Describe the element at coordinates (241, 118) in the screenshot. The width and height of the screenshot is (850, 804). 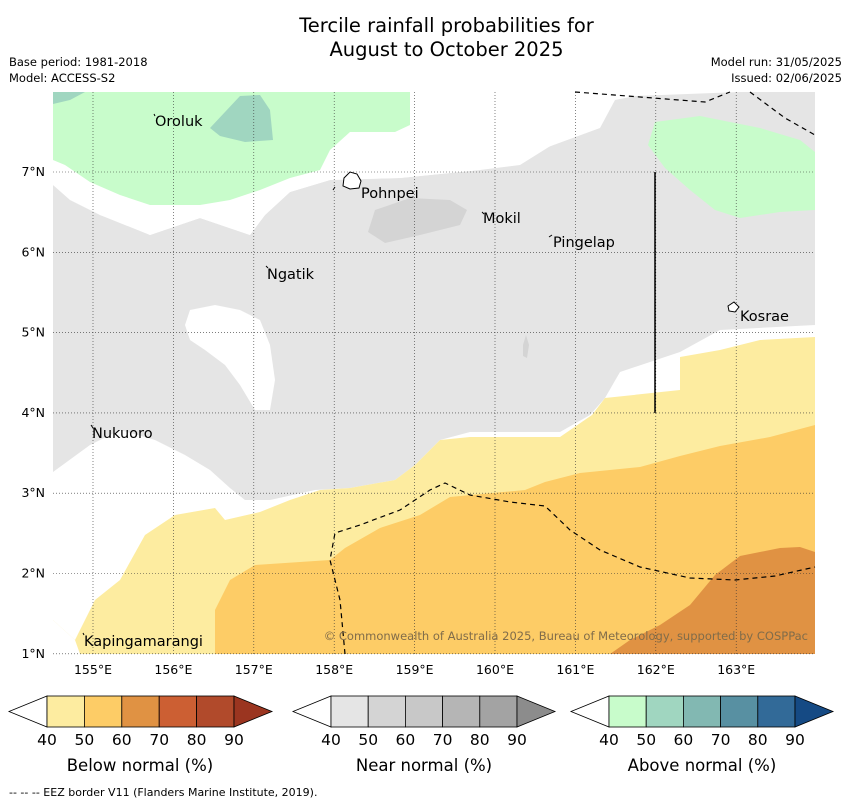
I see `above-normal-50-region-nw` at that location.